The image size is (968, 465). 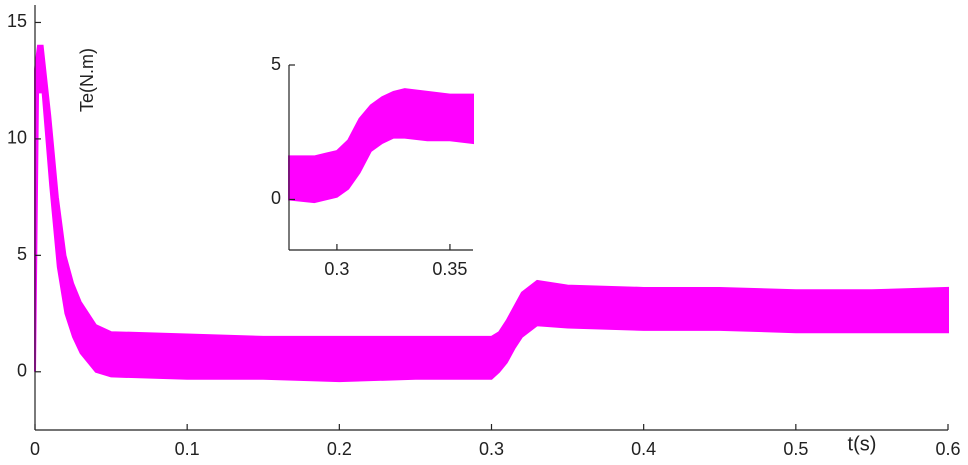 I want to click on y-axis-label: Te(N.m), so click(x=87, y=80).